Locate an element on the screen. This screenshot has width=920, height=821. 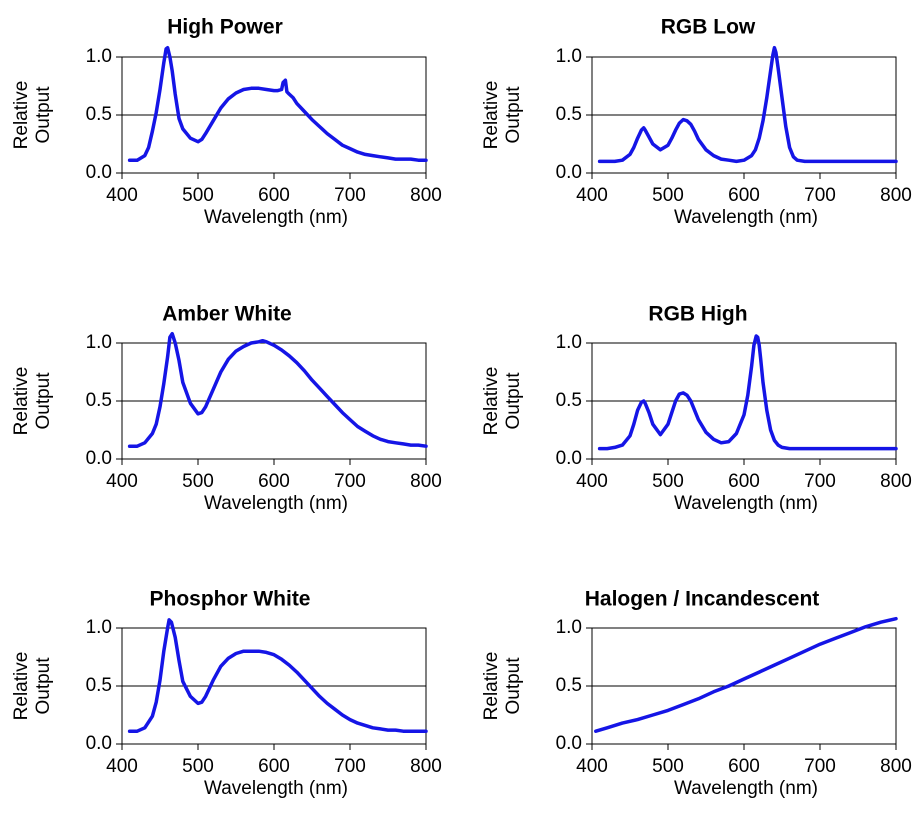
chart-title: High Power is located at coordinates (225, 27).